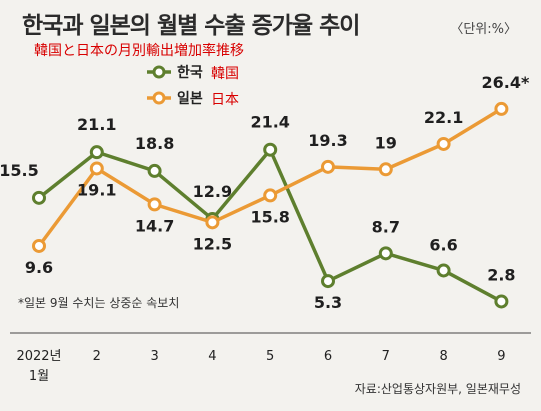 Image resolution: width=541 pixels, height=411 pixels. Describe the element at coordinates (270, 356) in the screenshot. I see `x-tick-label: 5` at that location.